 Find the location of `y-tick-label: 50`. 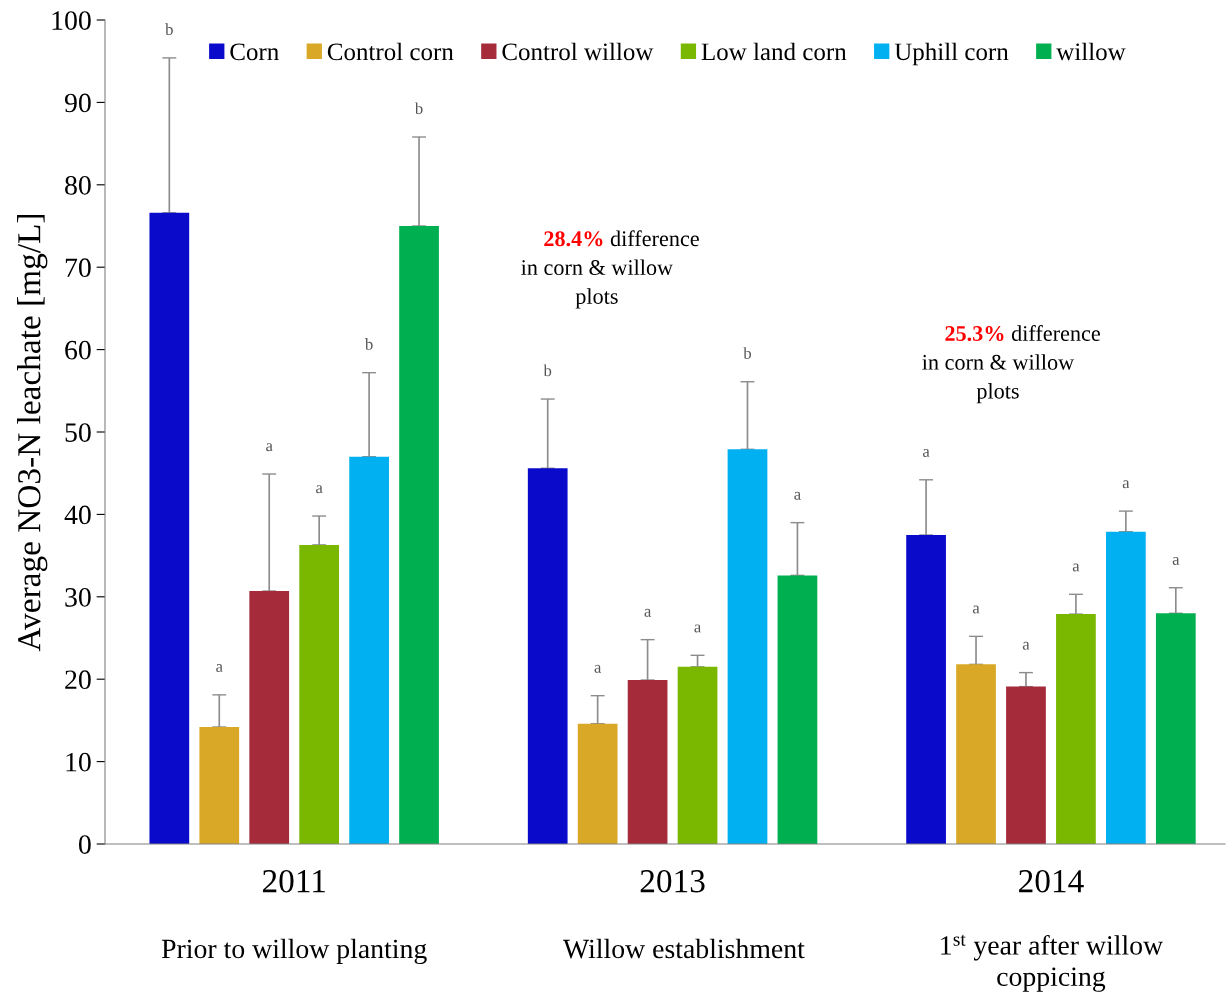

y-tick-label: 50 is located at coordinates (78, 432).